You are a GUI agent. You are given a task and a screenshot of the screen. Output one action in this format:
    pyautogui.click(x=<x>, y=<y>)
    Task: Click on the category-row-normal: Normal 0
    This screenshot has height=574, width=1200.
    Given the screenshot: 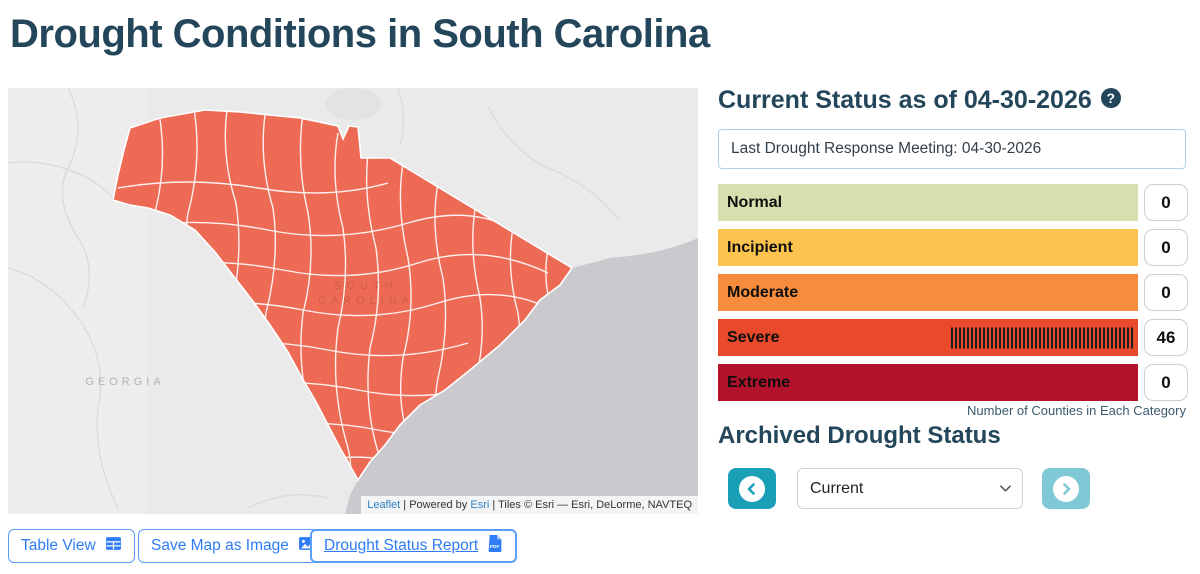 What is the action you would take?
    pyautogui.click(x=953, y=202)
    